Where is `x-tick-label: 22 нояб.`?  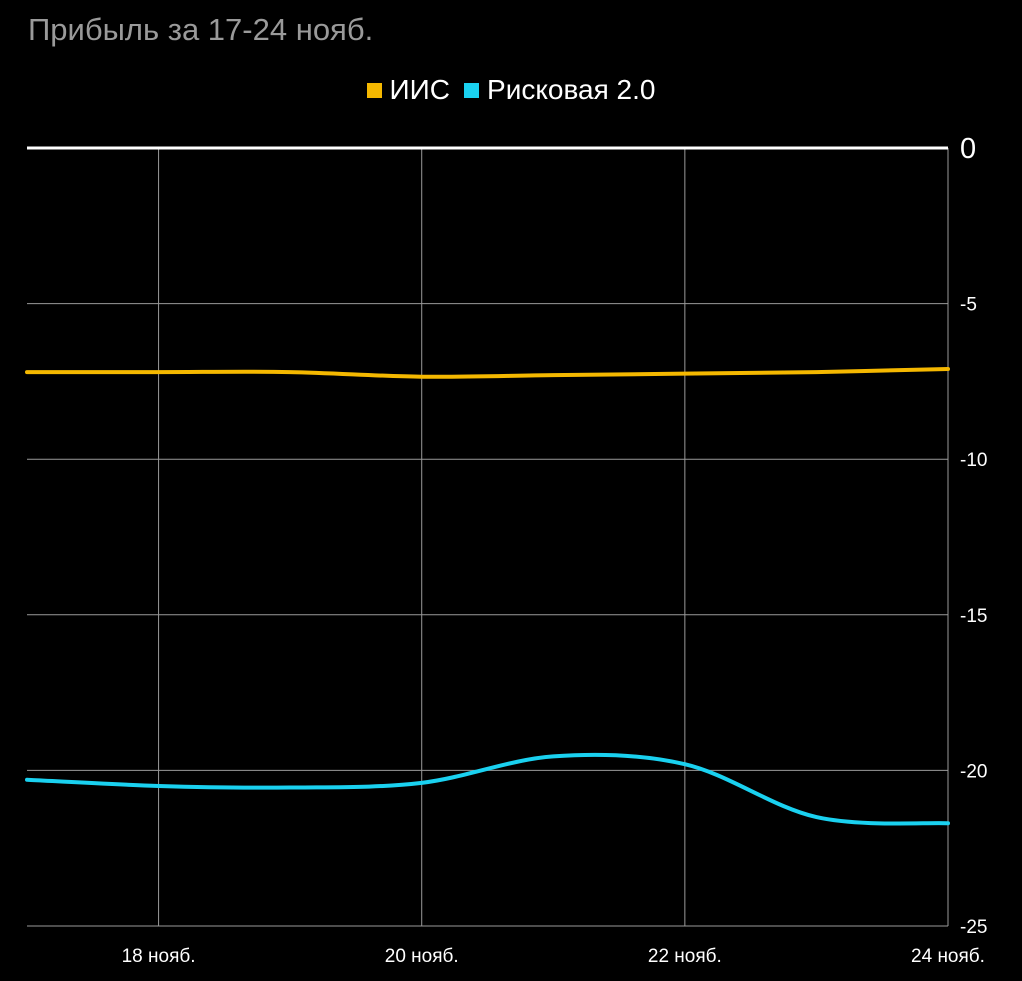 x-tick-label: 22 нояб. is located at coordinates (685, 956).